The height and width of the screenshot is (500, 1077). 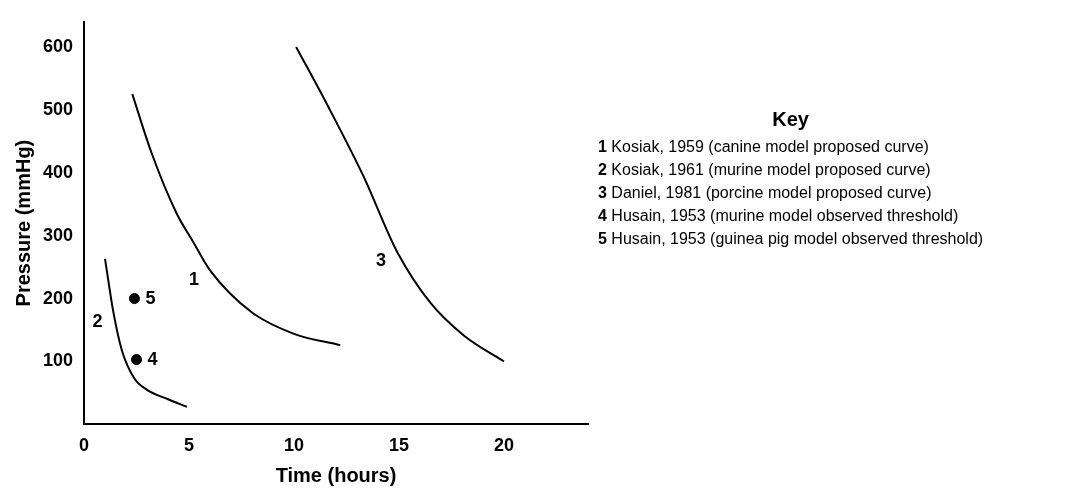 What do you see at coordinates (152, 358) in the screenshot?
I see `annotation: 4` at bounding box center [152, 358].